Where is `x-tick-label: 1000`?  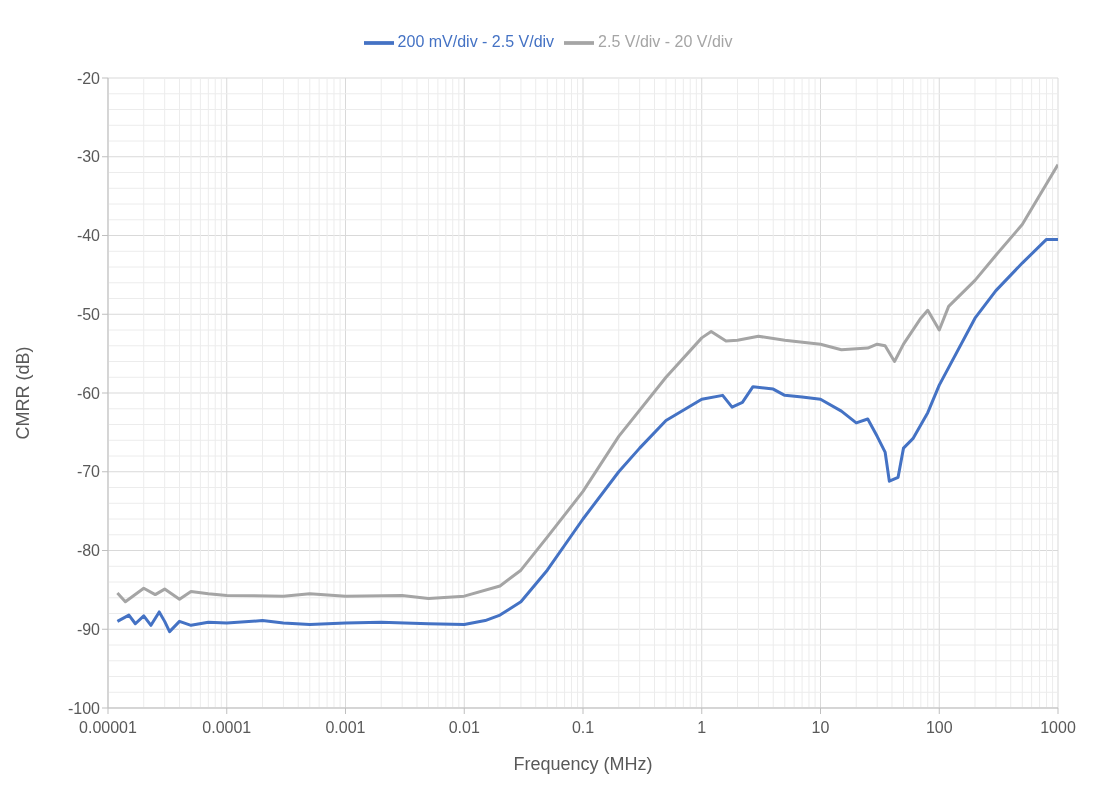 x-tick-label: 1000 is located at coordinates (1058, 728).